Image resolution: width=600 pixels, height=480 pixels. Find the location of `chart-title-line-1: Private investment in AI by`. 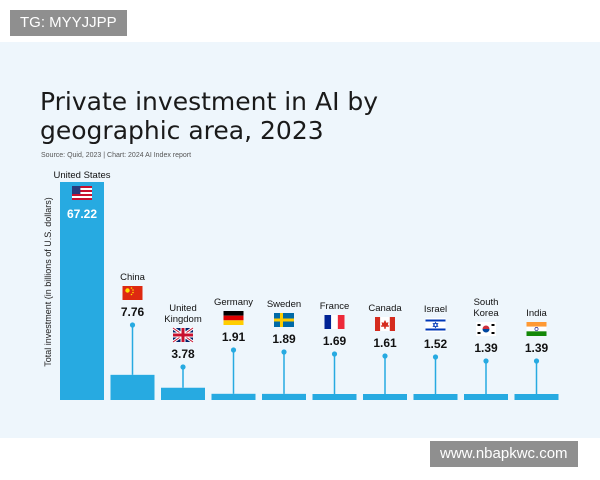

chart-title-line-1: Private investment in AI by is located at coordinates (209, 101).